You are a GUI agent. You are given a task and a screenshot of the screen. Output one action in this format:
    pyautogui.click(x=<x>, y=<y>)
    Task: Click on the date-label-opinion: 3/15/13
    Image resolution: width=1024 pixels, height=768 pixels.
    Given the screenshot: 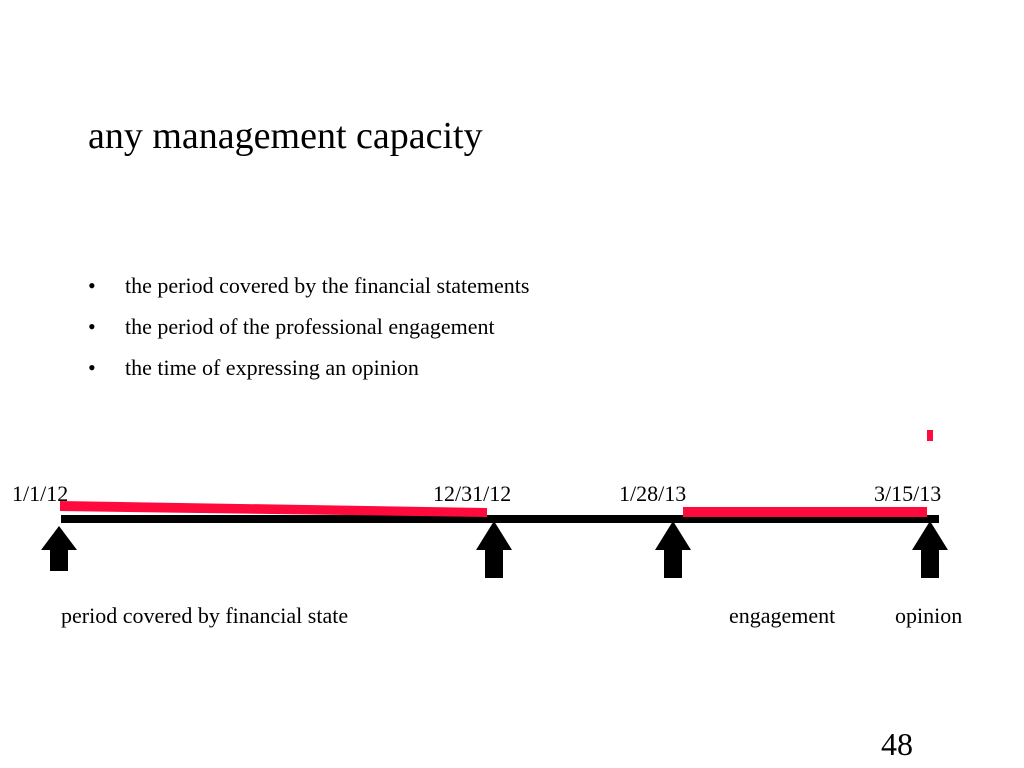 What is the action you would take?
    pyautogui.click(x=907, y=493)
    